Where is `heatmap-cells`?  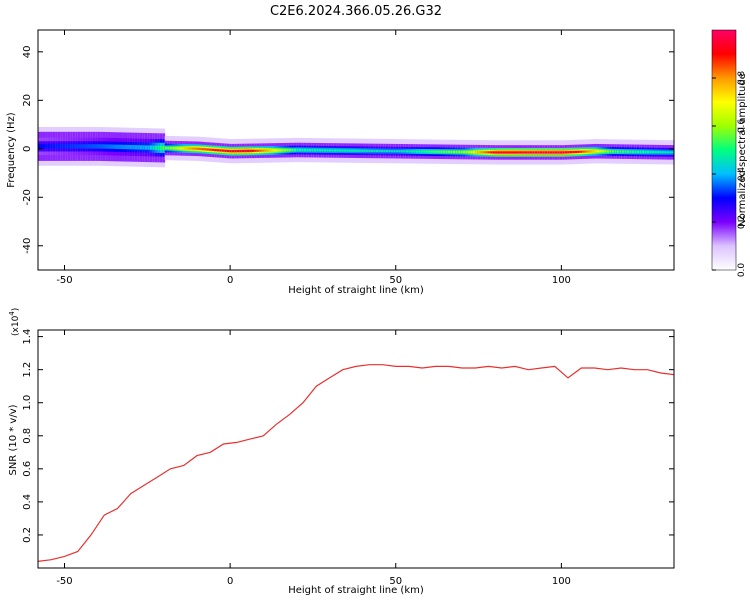
heatmap-cells is located at coordinates (356, 147).